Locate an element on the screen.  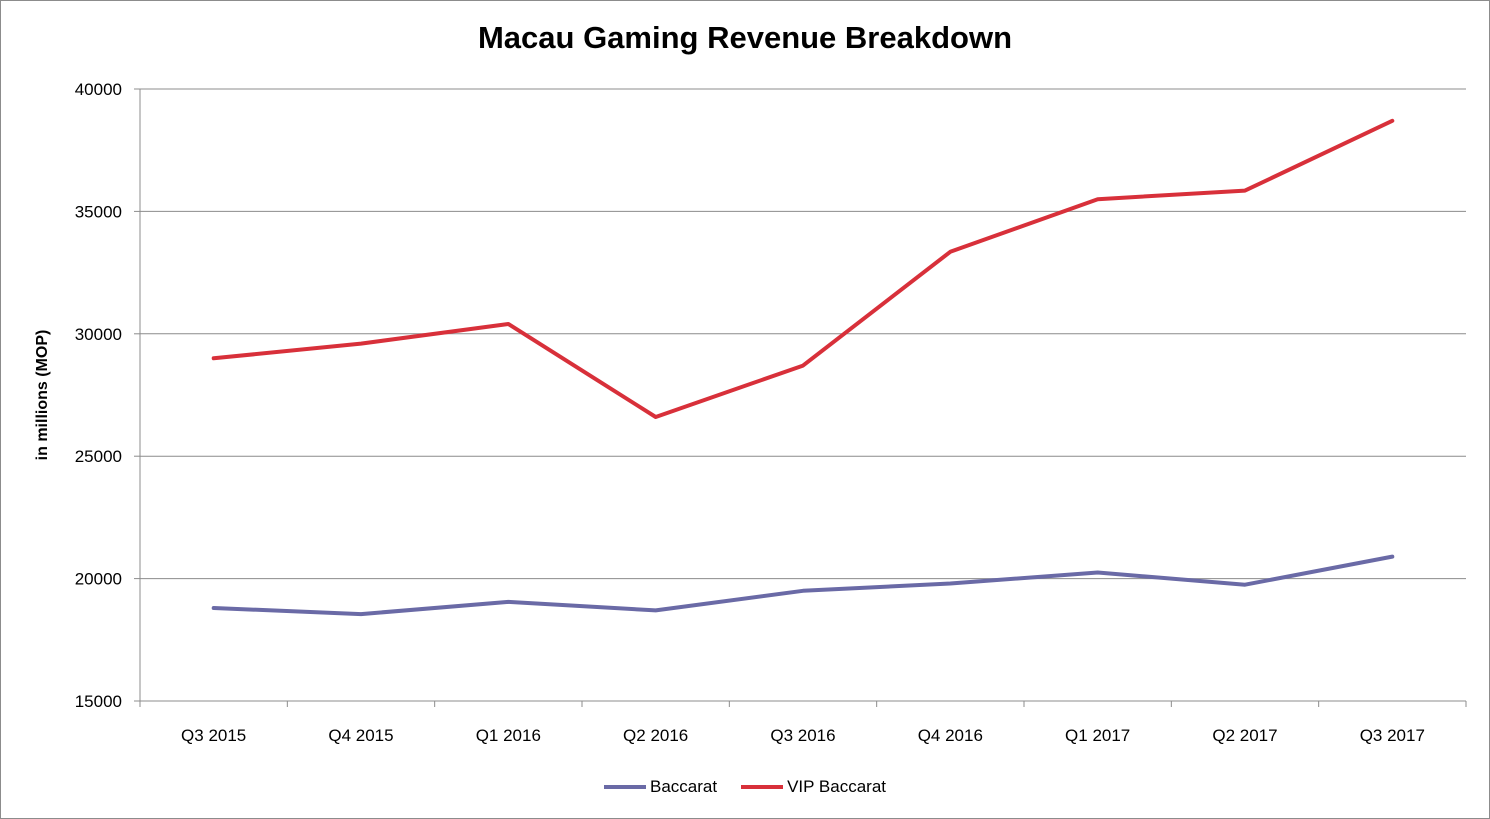
legend-item-baccarat: Baccarat is located at coordinates (660, 787).